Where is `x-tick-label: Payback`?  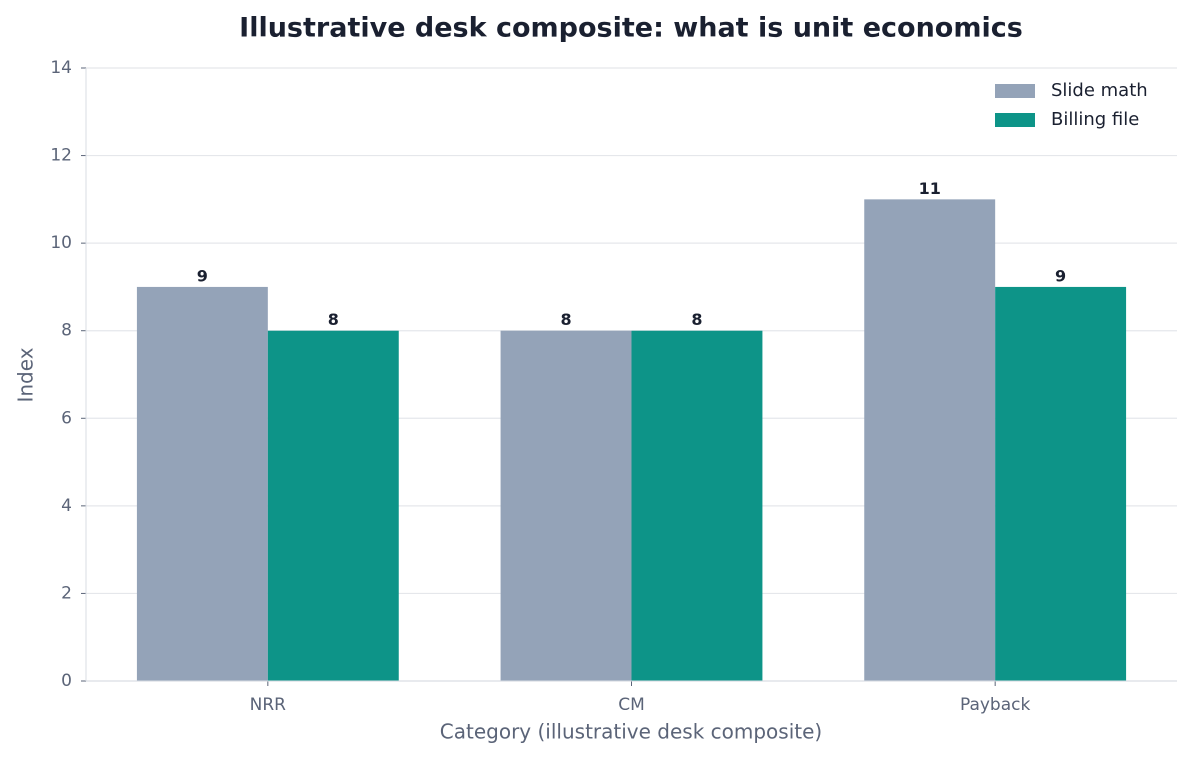 x-tick-label: Payback is located at coordinates (995, 705).